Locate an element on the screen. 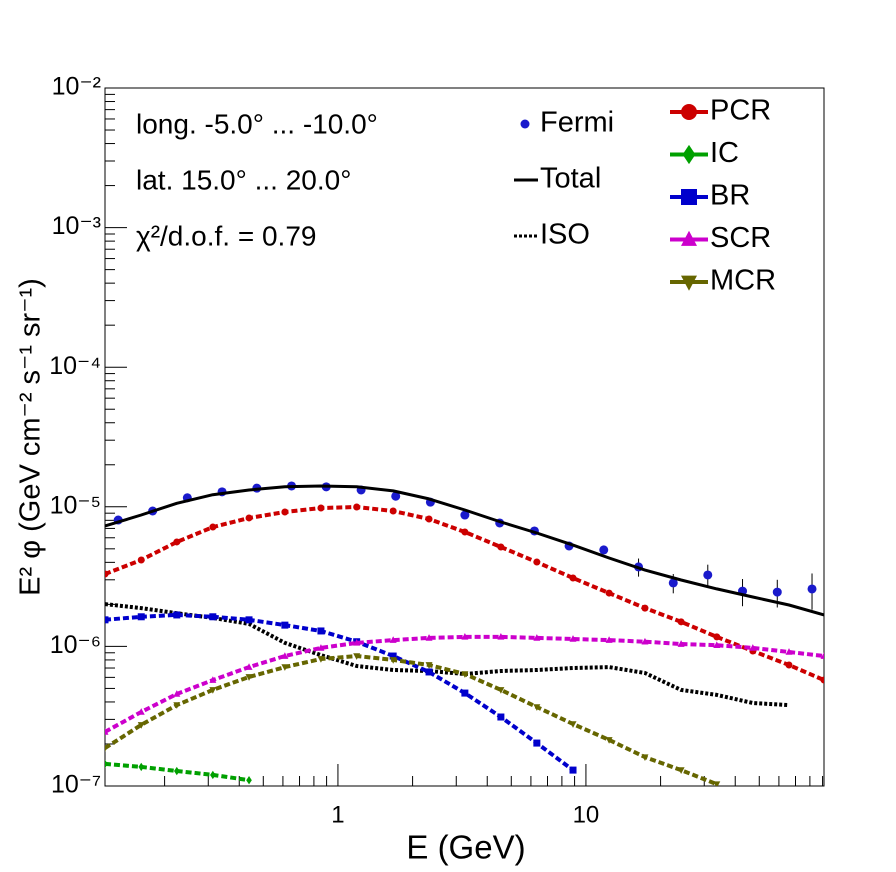 This screenshot has height=872, width=896. legend-label: BR is located at coordinates (730, 196).